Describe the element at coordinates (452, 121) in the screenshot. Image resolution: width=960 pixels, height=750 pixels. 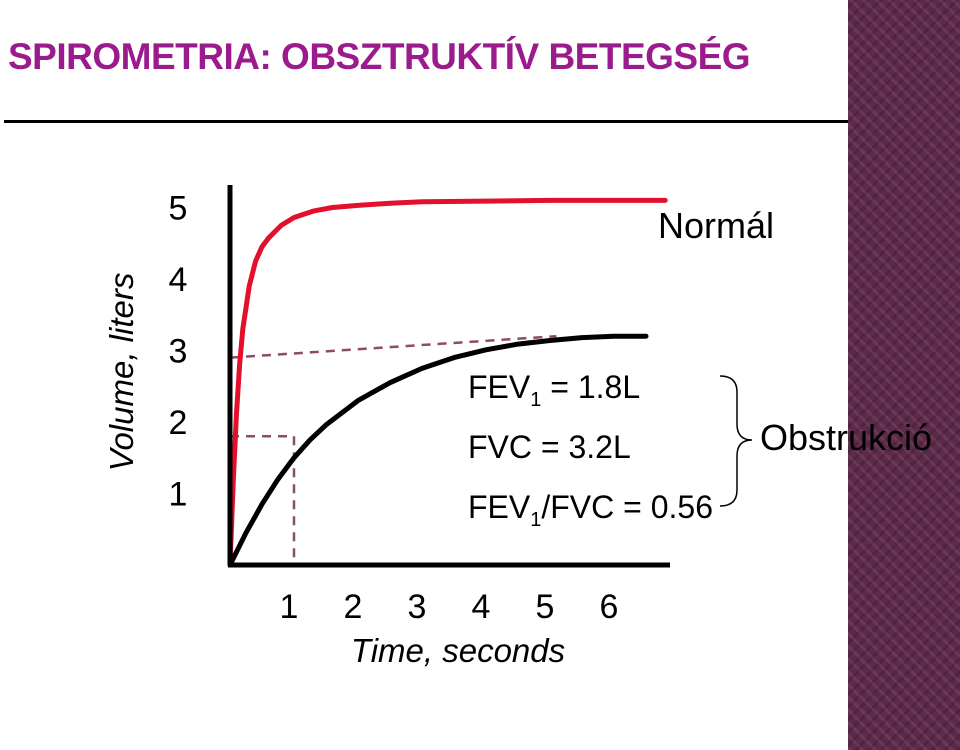
I see `title-divider` at that location.